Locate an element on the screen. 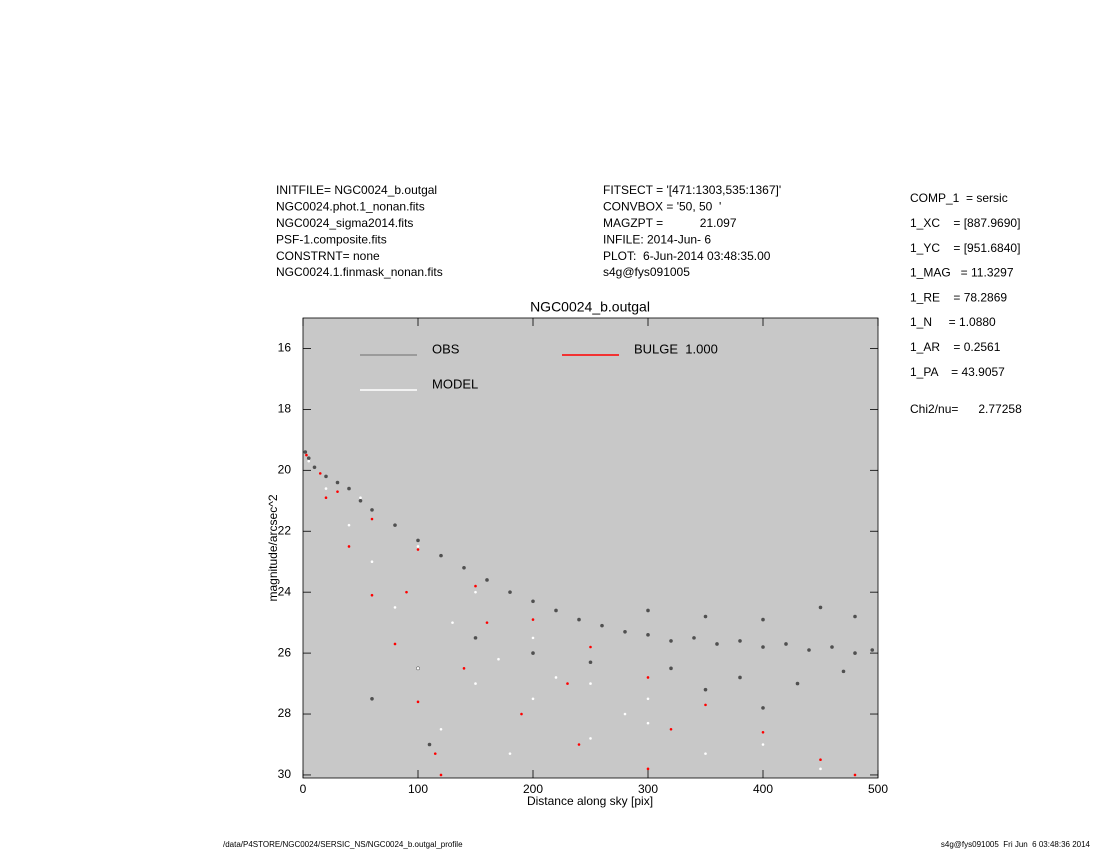 The height and width of the screenshot is (850, 1100). x-tick-label: 500 is located at coordinates (878, 789).